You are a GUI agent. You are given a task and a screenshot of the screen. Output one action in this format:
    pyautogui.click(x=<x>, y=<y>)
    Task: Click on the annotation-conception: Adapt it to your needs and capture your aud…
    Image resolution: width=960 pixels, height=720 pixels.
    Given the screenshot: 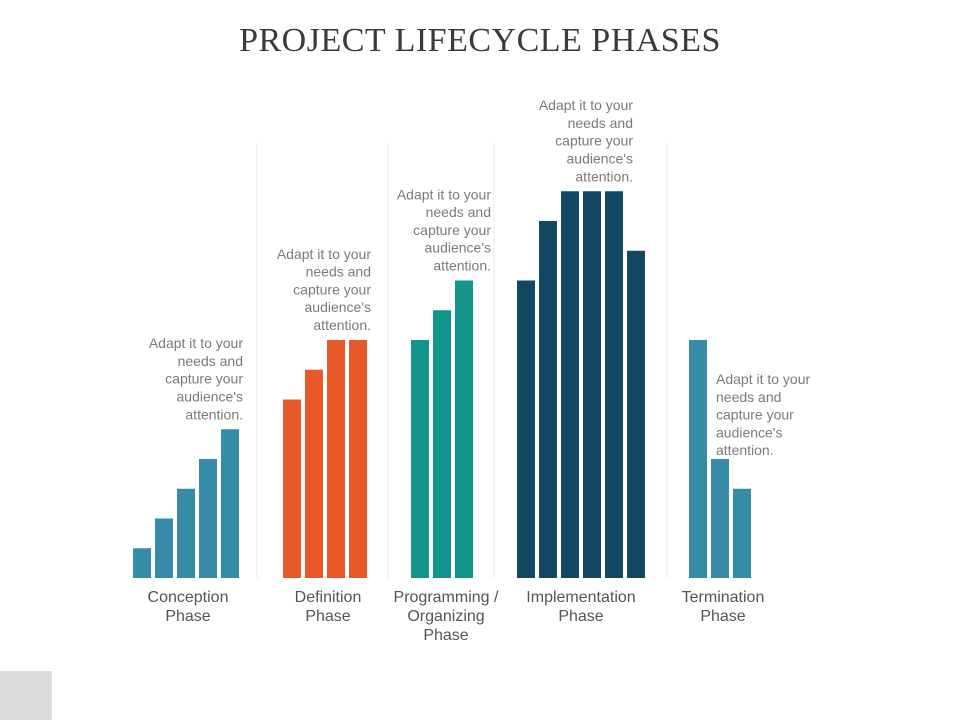 What is the action you would take?
    pyautogui.click(x=196, y=378)
    